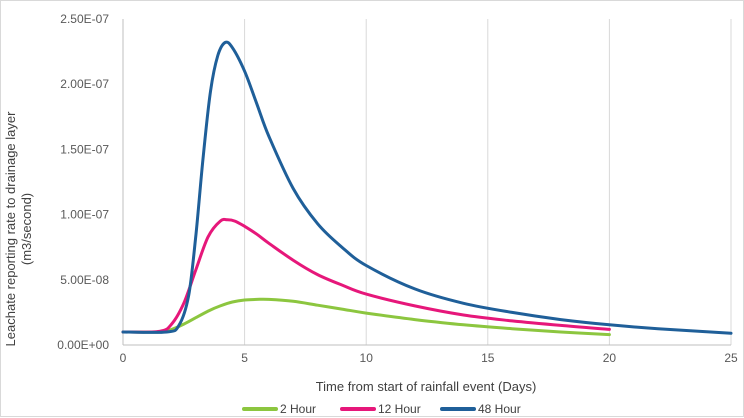 Image resolution: width=744 pixels, height=418 pixels. What do you see at coordinates (84, 19) in the screenshot?
I see `y-tick-label-5: 2.50E-07` at bounding box center [84, 19].